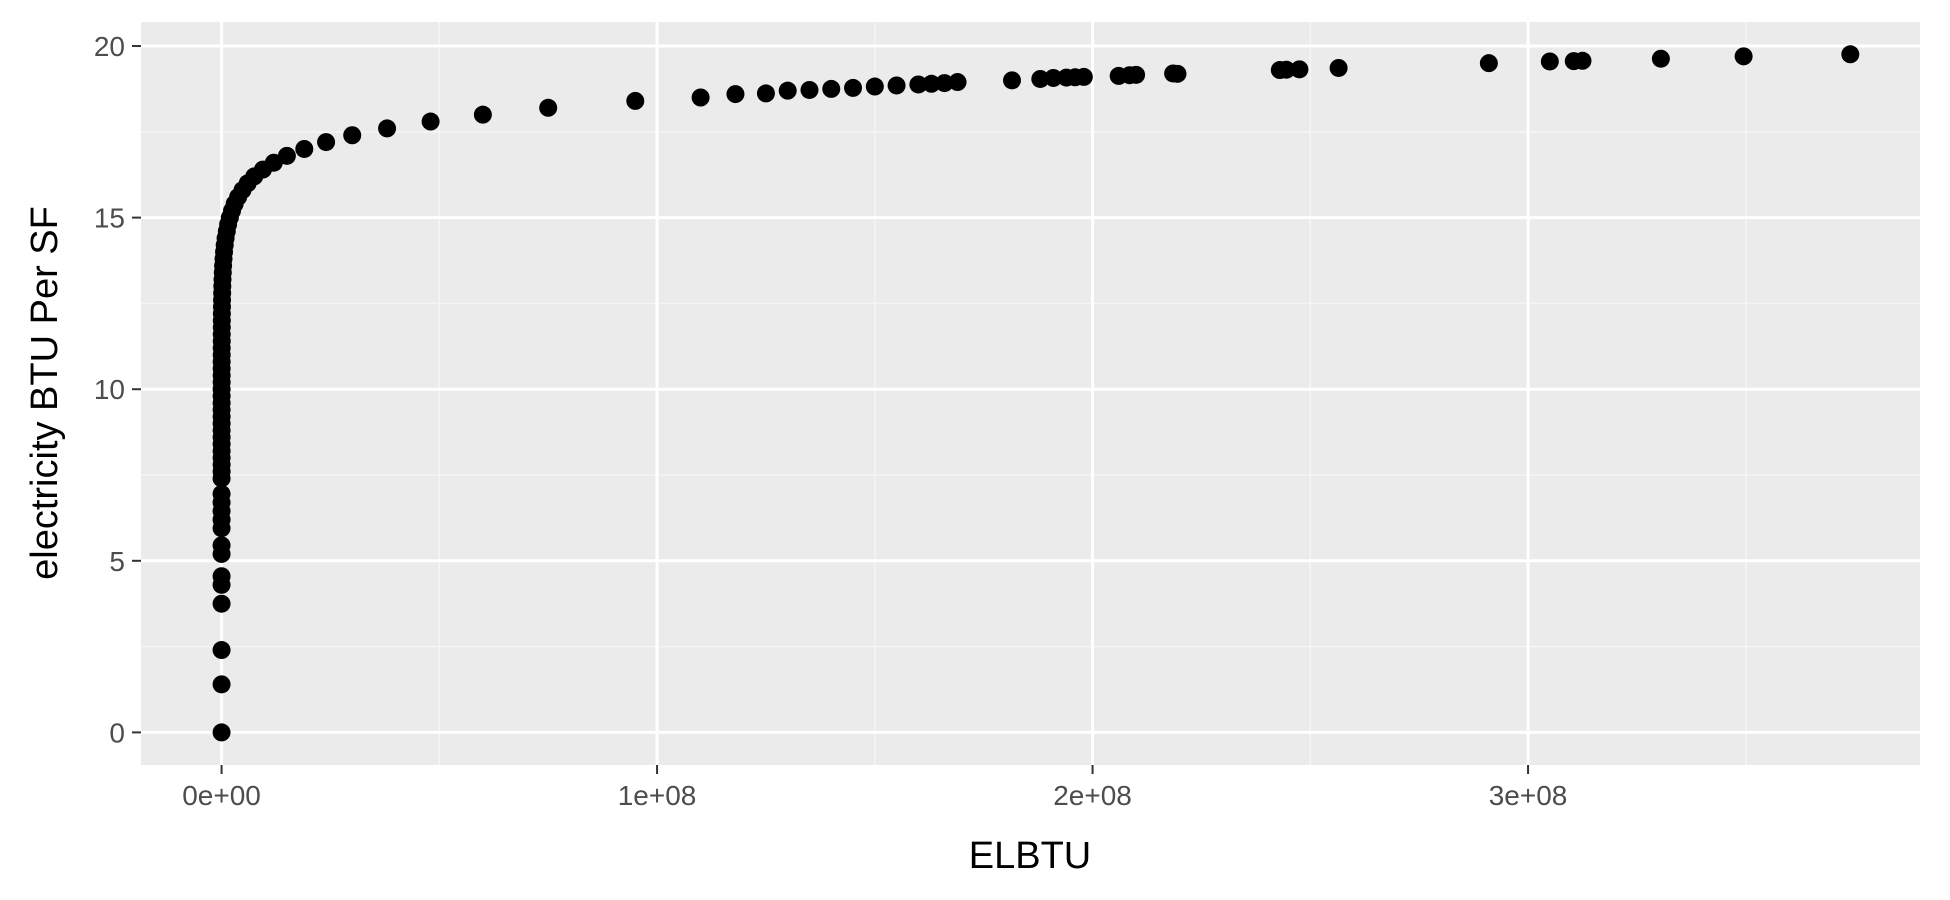 The height and width of the screenshot is (900, 1950). What do you see at coordinates (1092, 795) in the screenshot?
I see `x-tick-label: 2e+08` at bounding box center [1092, 795].